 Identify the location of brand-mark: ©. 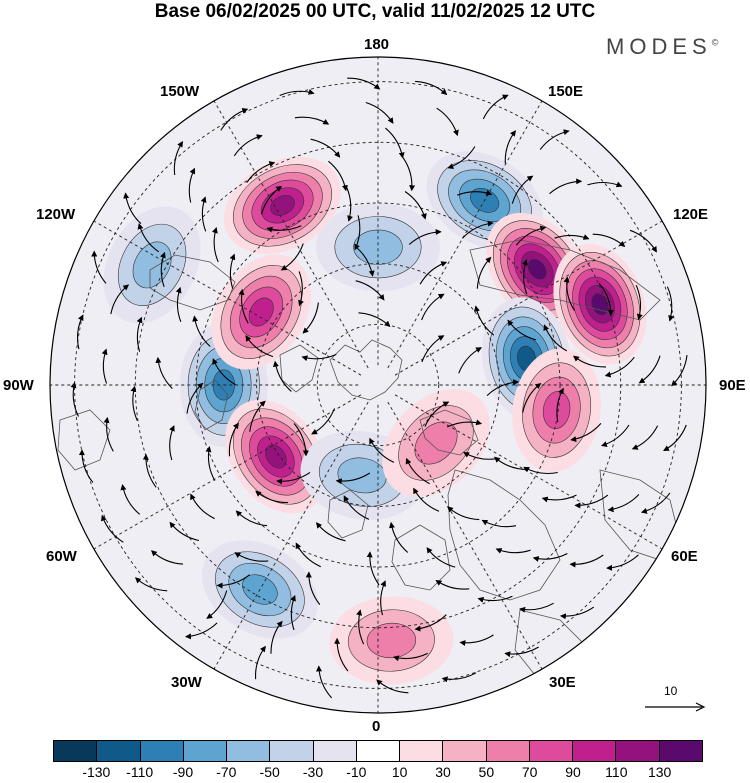
(715, 42).